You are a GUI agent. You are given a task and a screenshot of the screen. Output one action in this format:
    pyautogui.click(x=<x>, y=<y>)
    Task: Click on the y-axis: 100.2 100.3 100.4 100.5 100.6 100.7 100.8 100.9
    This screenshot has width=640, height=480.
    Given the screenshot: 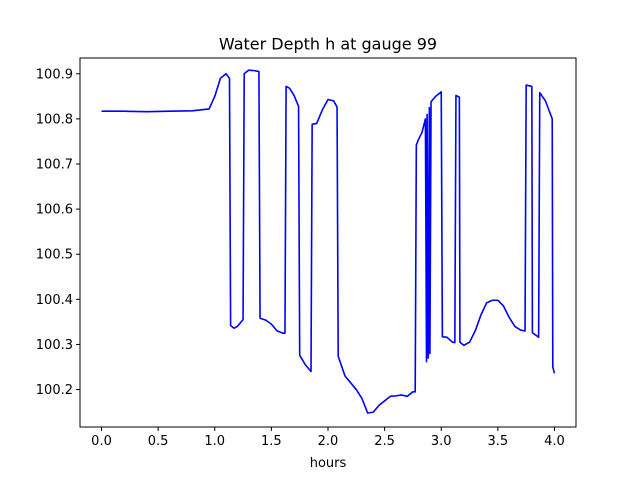 What is the action you would take?
    pyautogui.click(x=58, y=232)
    